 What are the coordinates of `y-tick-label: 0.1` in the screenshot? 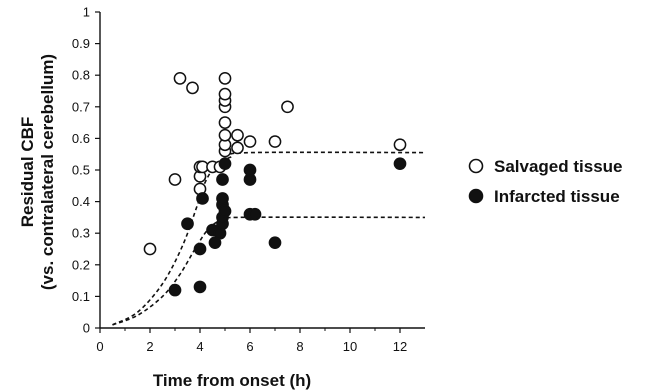 It's located at (81, 296).